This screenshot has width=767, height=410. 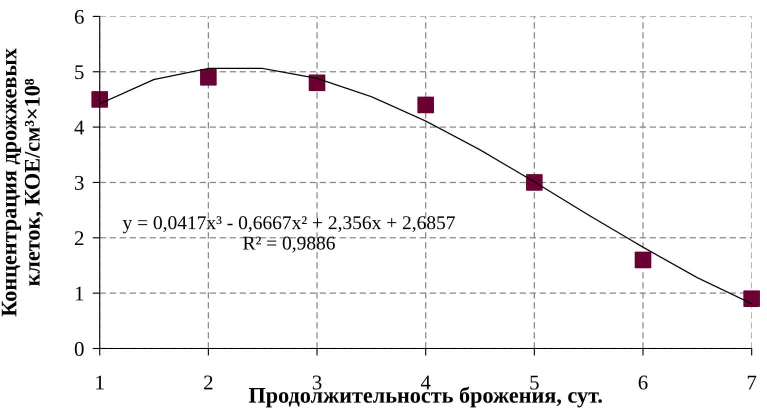 What do you see at coordinates (317, 383) in the screenshot?
I see `x-tick-label: 3` at bounding box center [317, 383].